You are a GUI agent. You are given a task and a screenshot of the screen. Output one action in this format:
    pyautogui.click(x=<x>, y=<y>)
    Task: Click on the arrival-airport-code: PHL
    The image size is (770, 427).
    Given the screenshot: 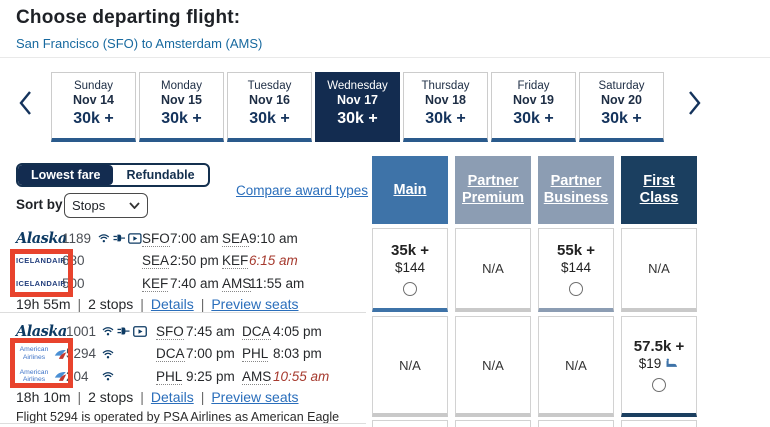 What is the action you would take?
    pyautogui.click(x=255, y=354)
    